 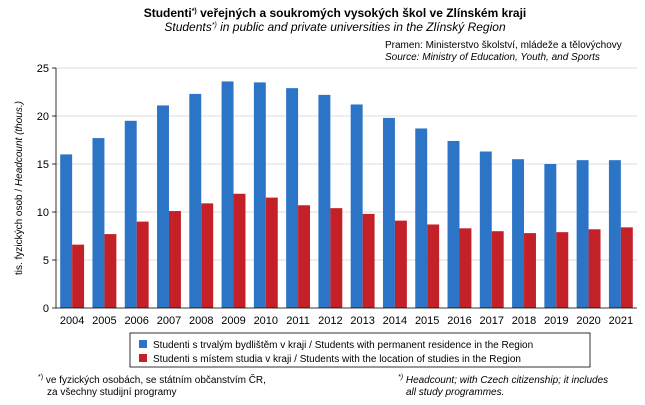 What do you see at coordinates (298, 321) in the screenshot?
I see `x-tick-label: 2011` at bounding box center [298, 321].